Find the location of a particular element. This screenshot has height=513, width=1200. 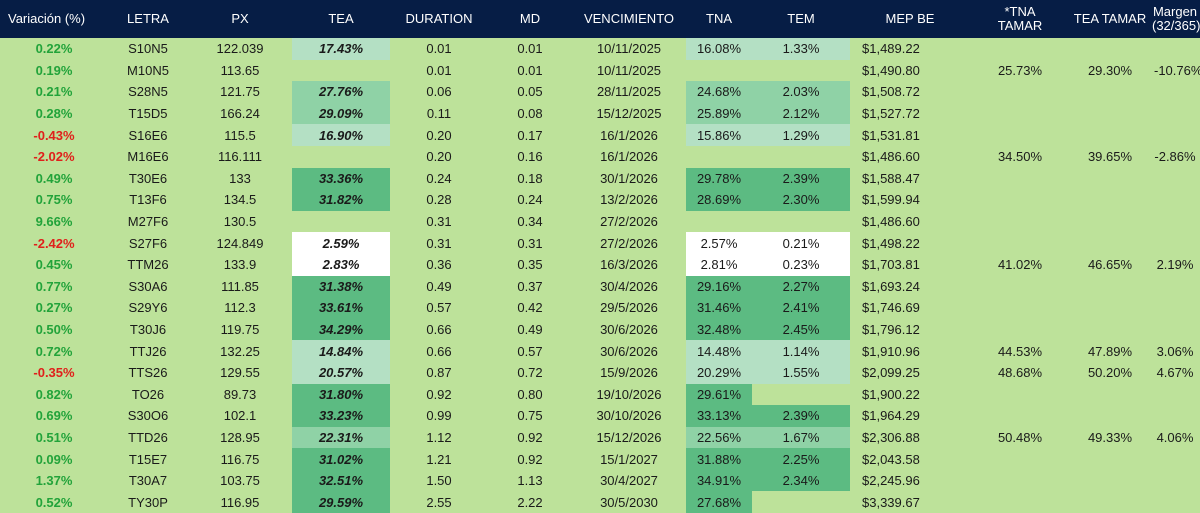

cell-tna-tamar is located at coordinates (1020, 287).